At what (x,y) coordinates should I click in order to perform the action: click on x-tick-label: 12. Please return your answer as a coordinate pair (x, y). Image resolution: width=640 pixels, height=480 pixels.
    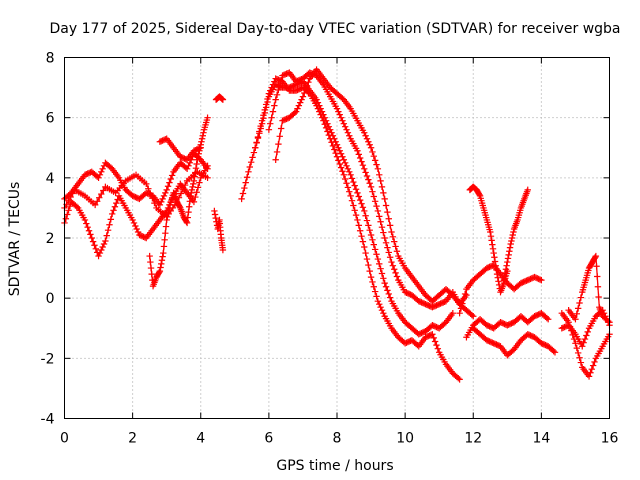
    Looking at the image, I should click on (473, 439).